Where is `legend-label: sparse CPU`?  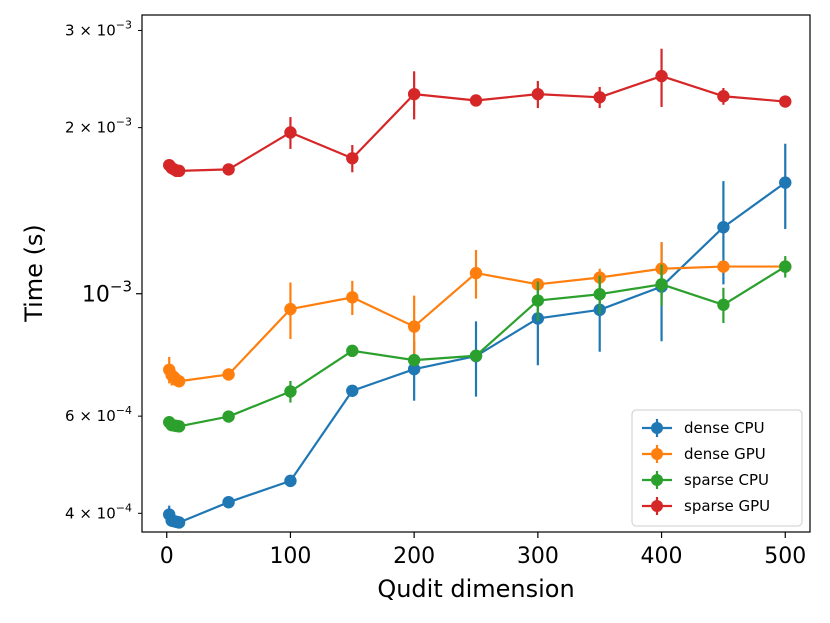 legend-label: sparse CPU is located at coordinates (726, 480).